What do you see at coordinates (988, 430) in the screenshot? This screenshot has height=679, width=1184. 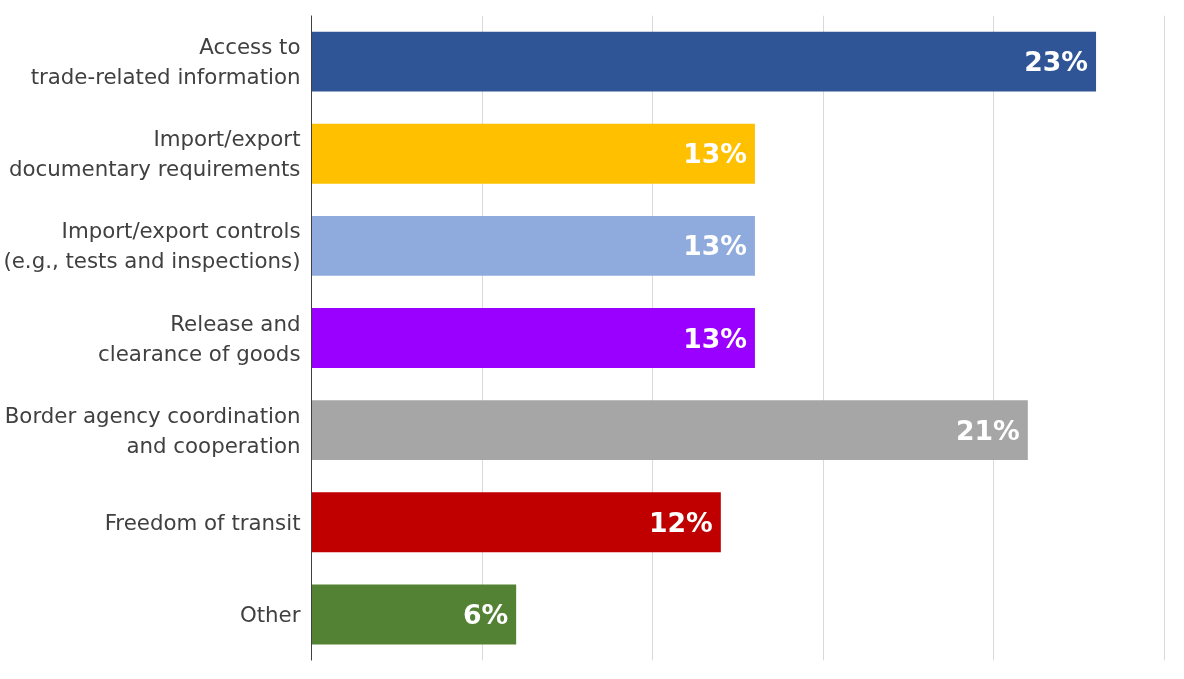 I see `data-label: 21%` at bounding box center [988, 430].